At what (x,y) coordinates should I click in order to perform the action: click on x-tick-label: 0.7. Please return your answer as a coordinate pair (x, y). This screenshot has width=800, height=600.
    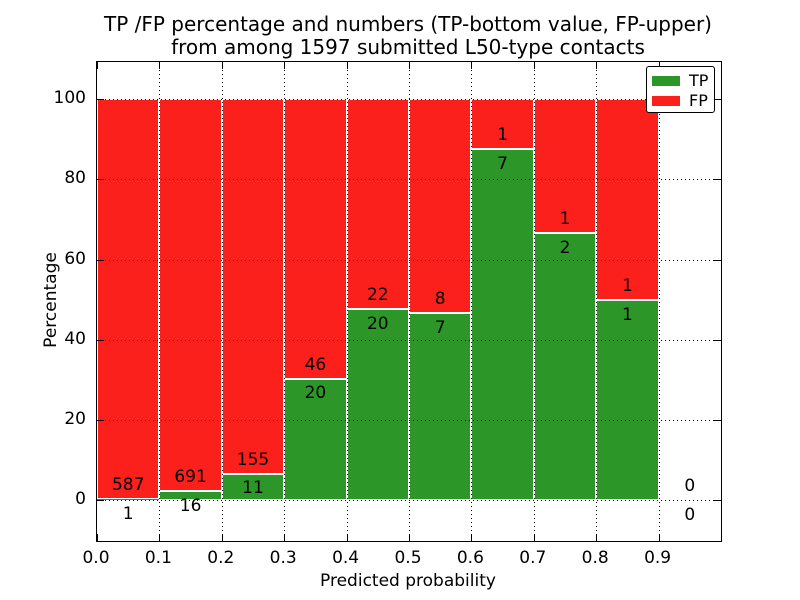
    Looking at the image, I should click on (533, 558).